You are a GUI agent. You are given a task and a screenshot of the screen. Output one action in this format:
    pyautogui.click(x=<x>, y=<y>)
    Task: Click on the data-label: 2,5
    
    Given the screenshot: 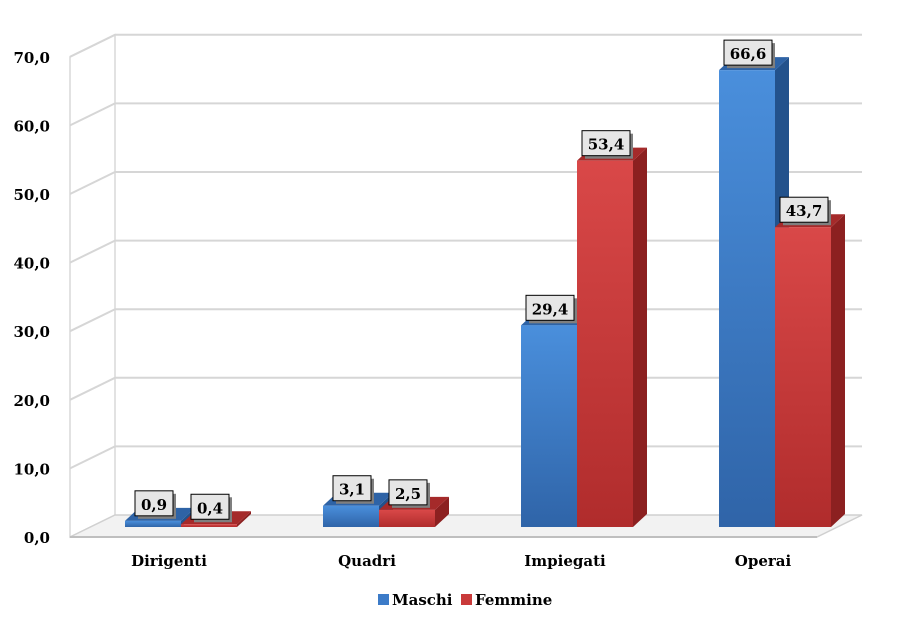 What is the action you would take?
    pyautogui.click(x=409, y=493)
    